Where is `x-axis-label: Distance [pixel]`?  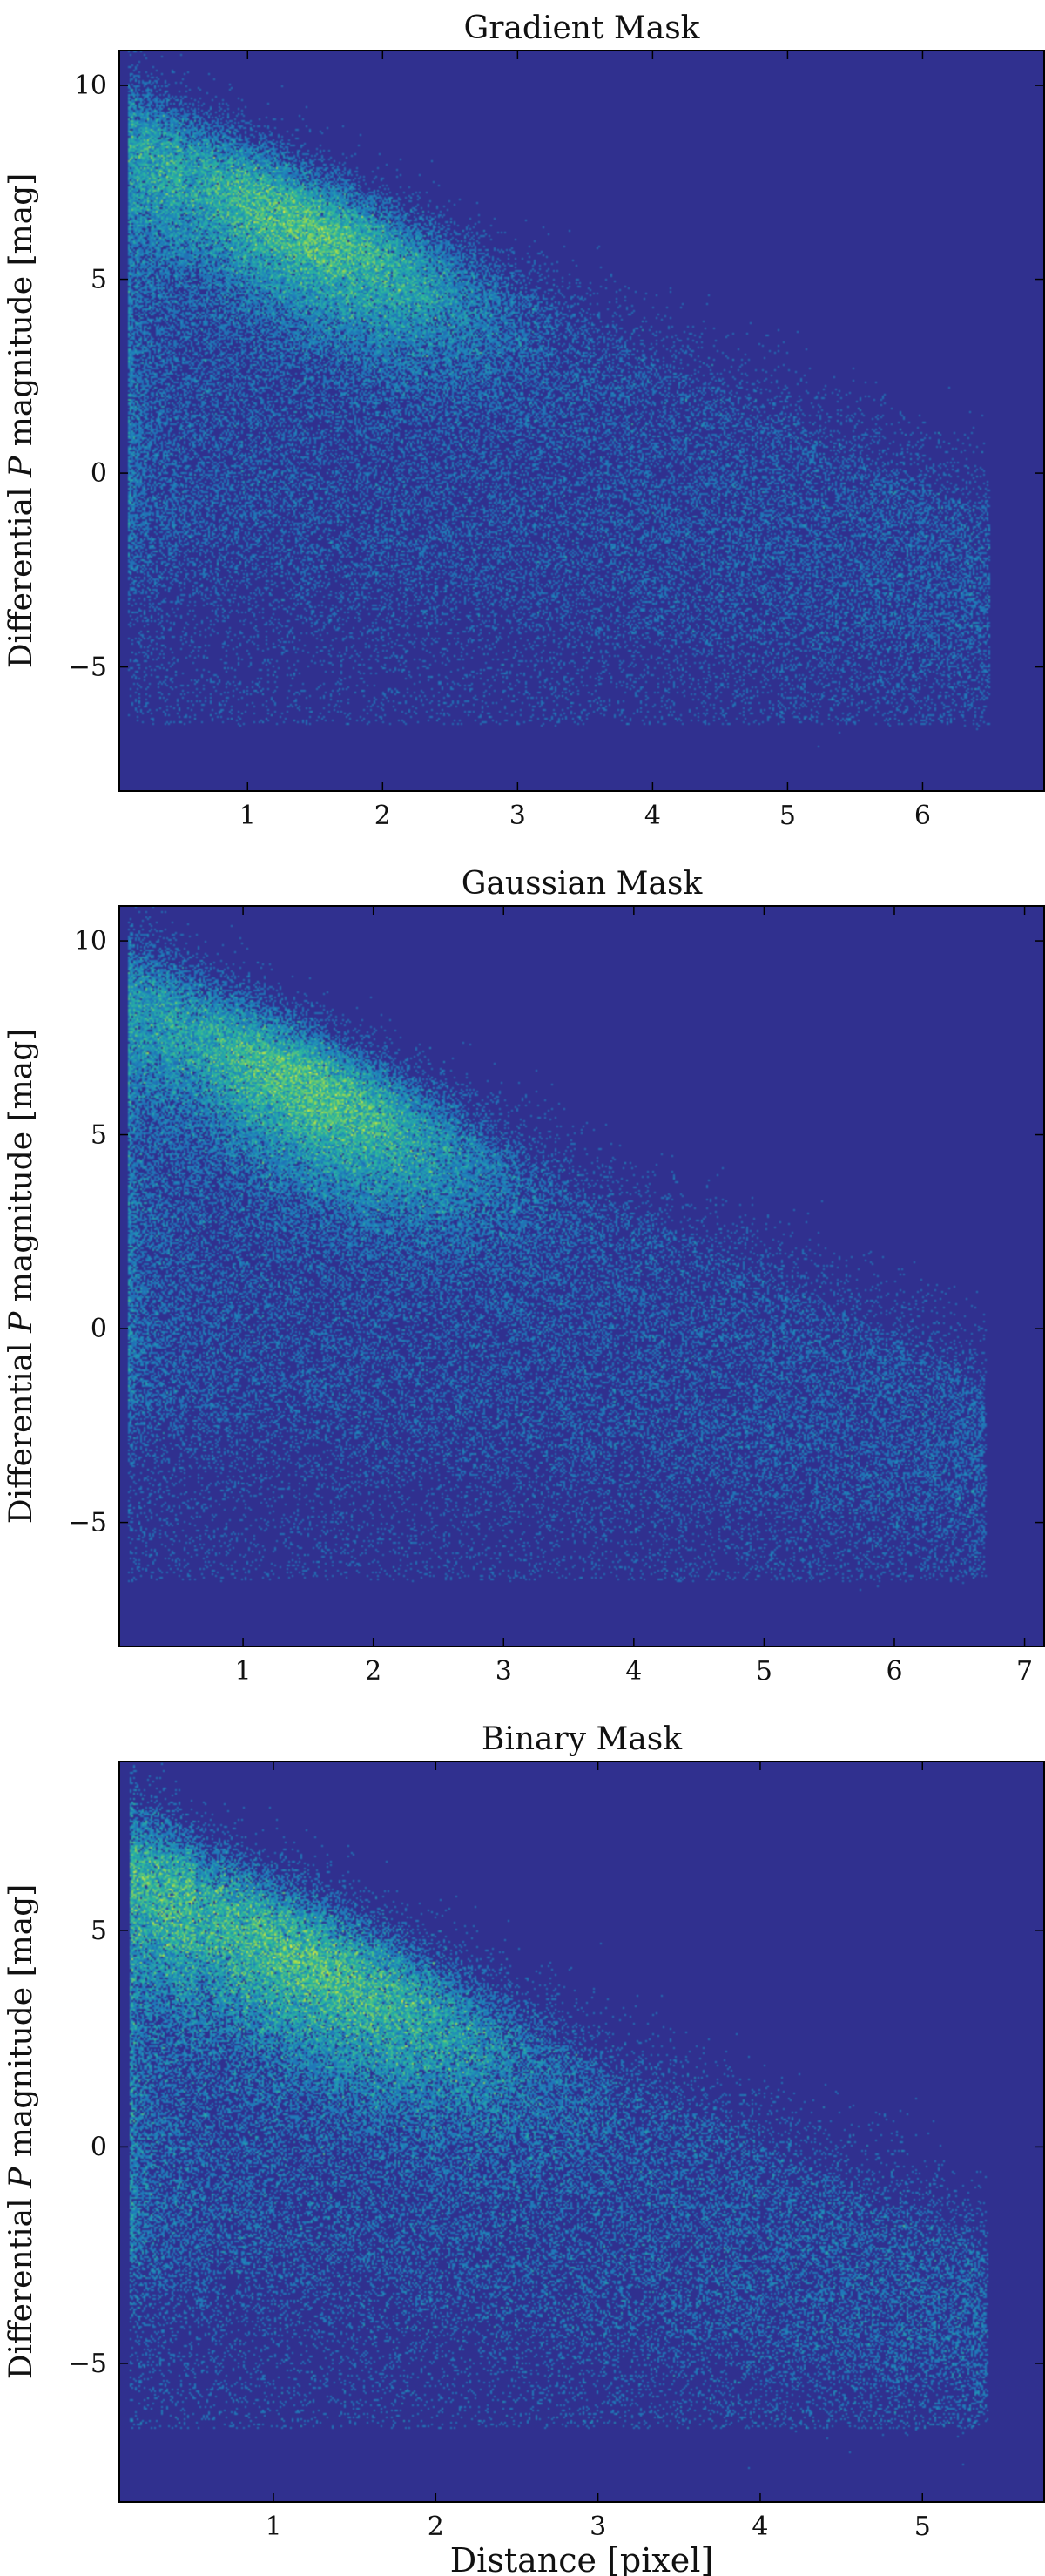 x-axis-label: Distance [pixel] is located at coordinates (582, 2558).